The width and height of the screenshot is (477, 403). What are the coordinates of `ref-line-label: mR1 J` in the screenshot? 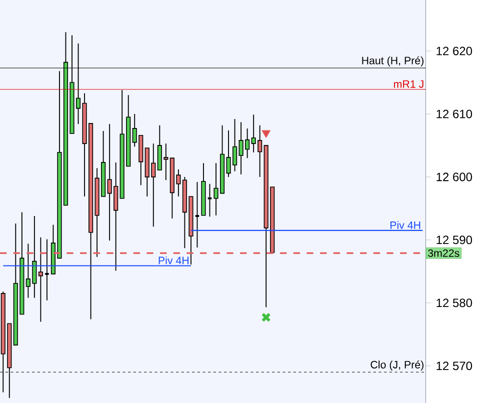 It's located at (409, 84).